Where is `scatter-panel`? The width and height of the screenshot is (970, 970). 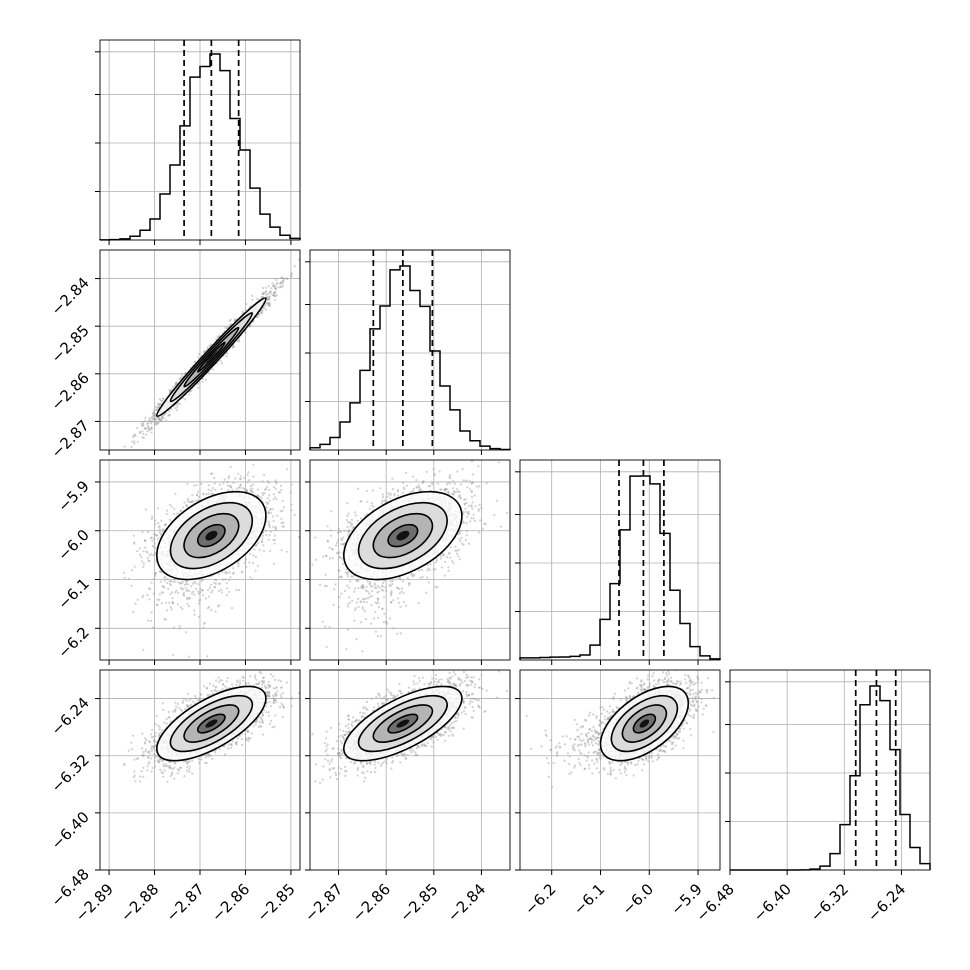 scatter-panel is located at coordinates (200, 560).